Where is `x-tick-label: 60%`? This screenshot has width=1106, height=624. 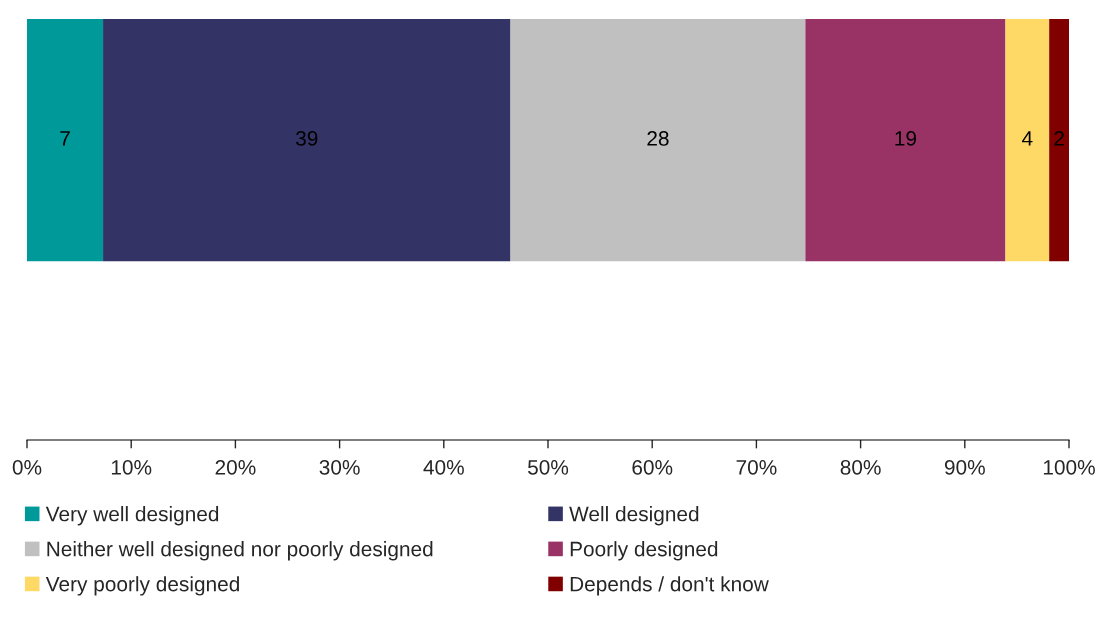 x-tick-label: 60% is located at coordinates (652, 467).